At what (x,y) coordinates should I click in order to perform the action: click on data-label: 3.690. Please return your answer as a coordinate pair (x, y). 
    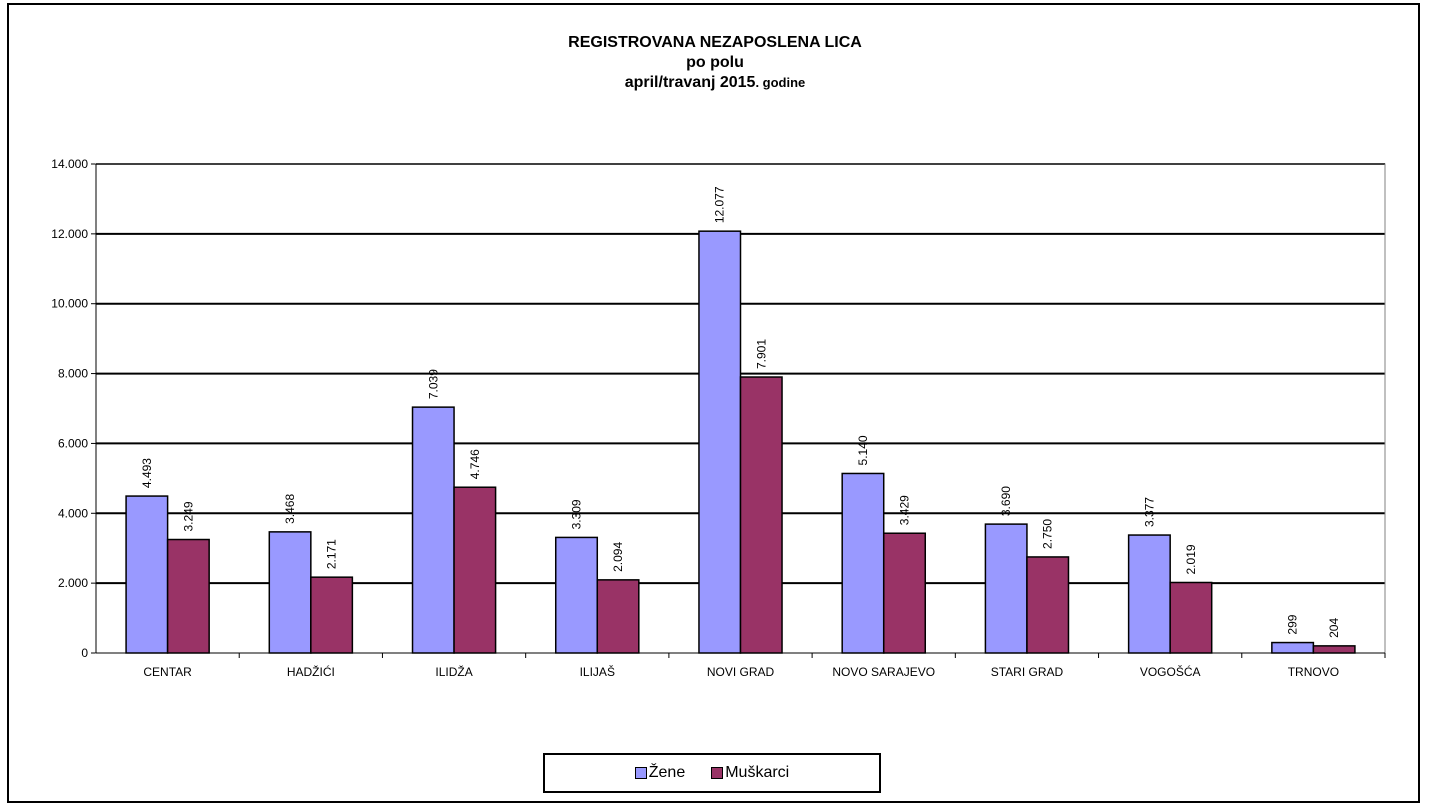
    Looking at the image, I should click on (1006, 501).